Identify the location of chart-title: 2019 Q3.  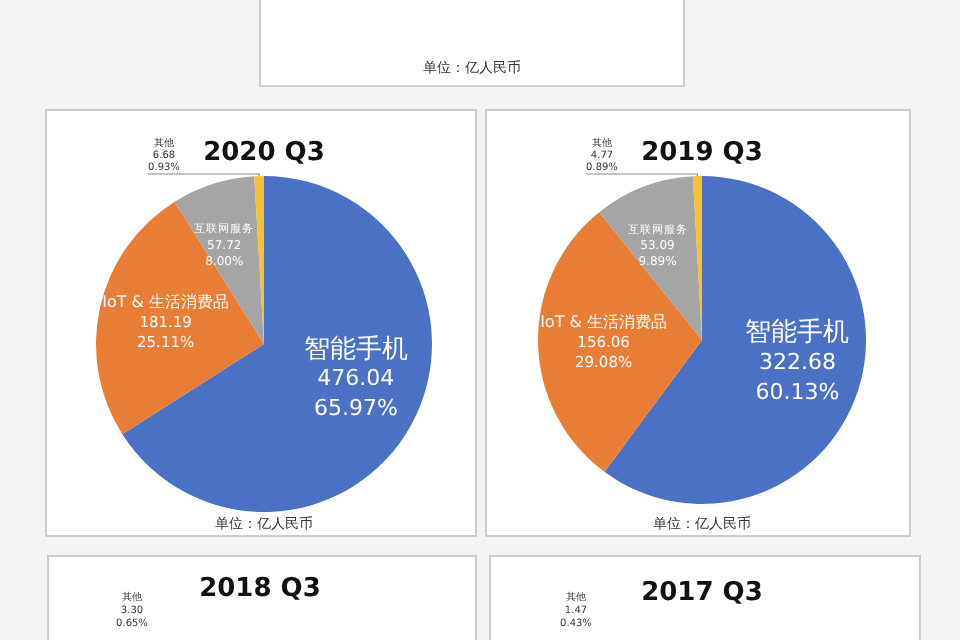
(702, 153).